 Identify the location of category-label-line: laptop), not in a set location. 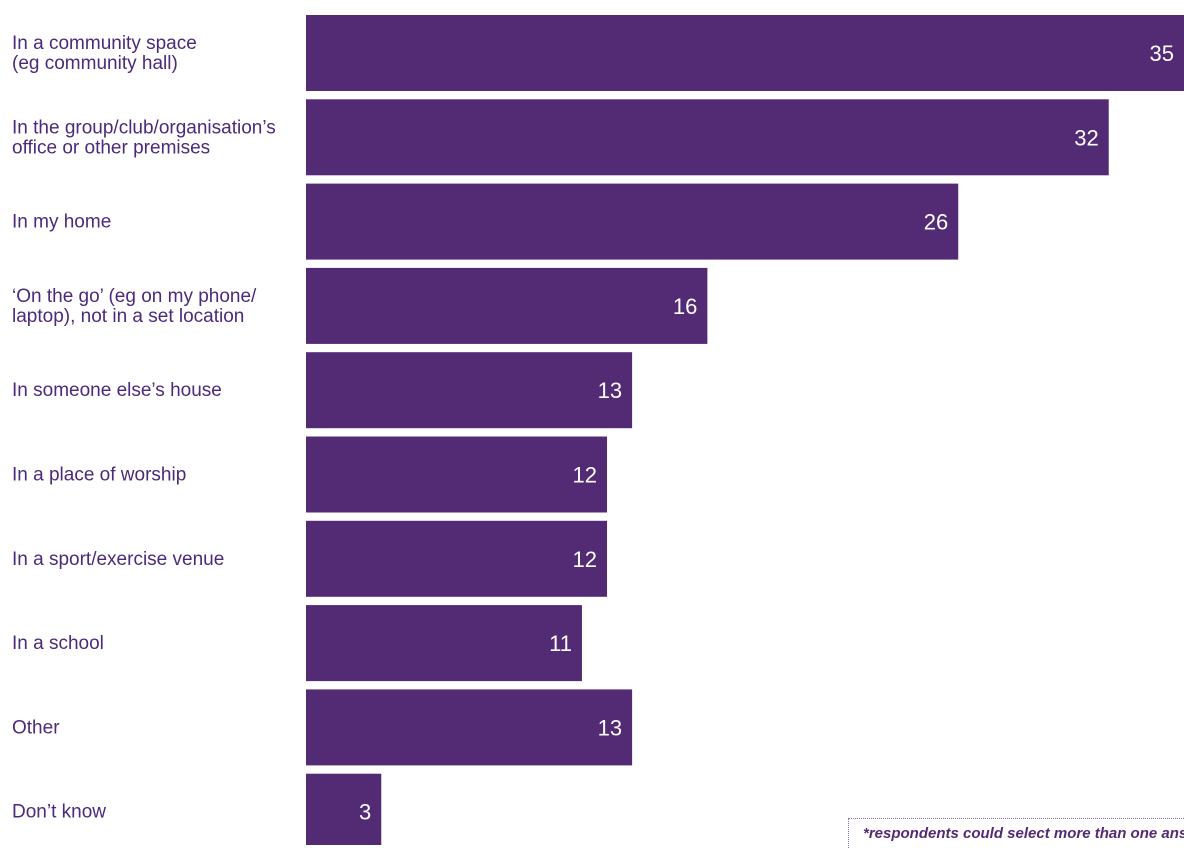
(128, 316).